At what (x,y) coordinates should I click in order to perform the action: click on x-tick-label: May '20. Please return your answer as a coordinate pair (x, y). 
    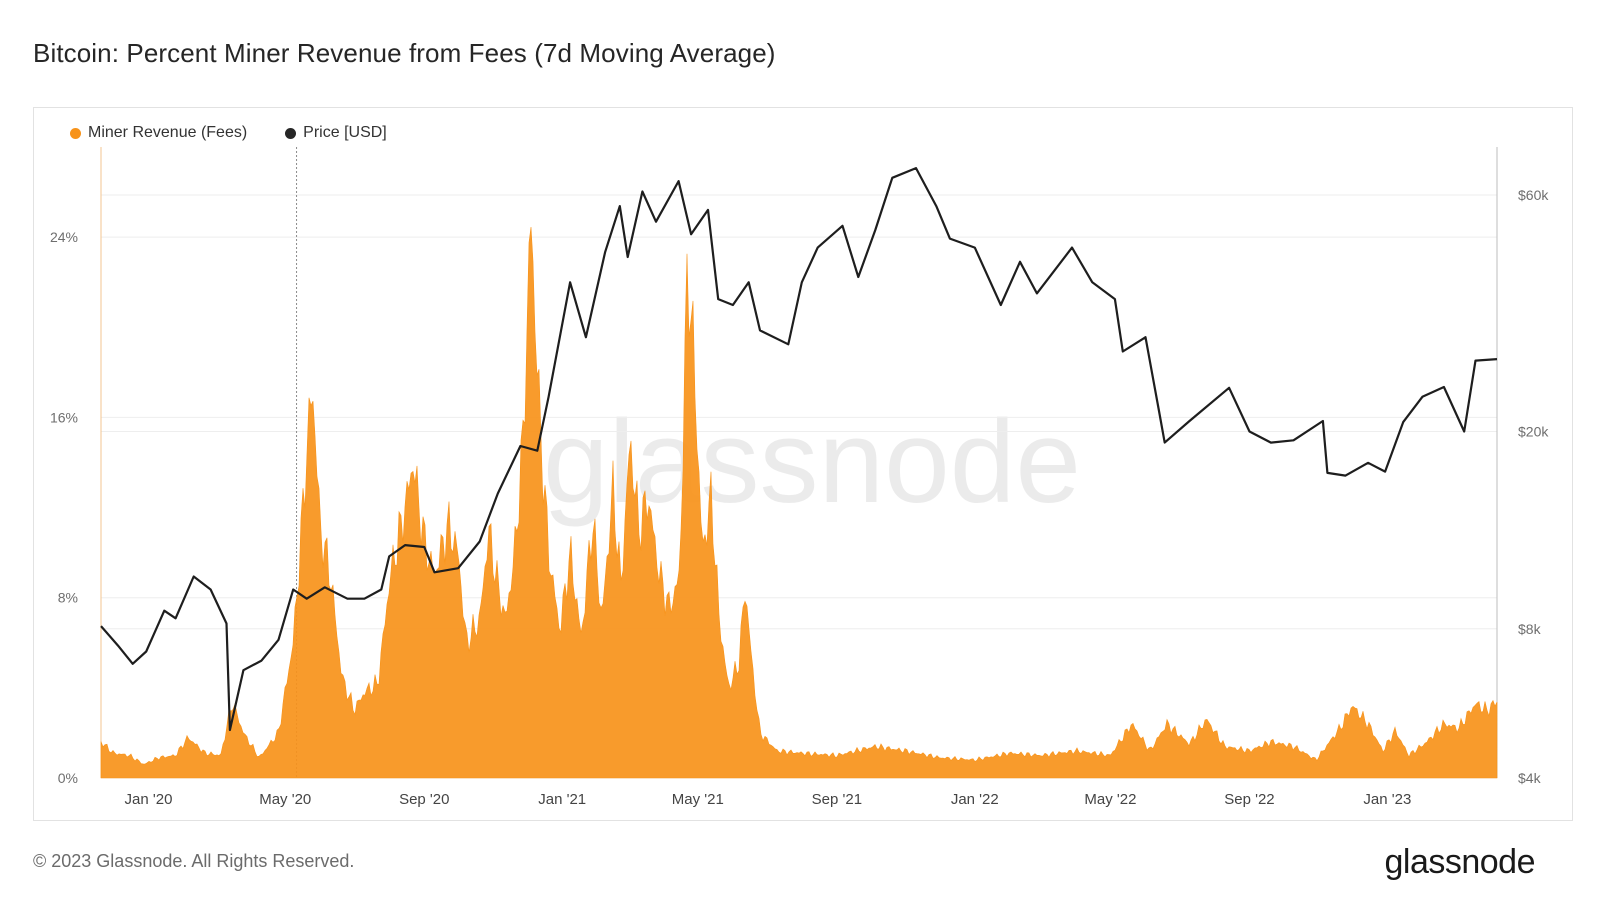
    Looking at the image, I should click on (285, 799).